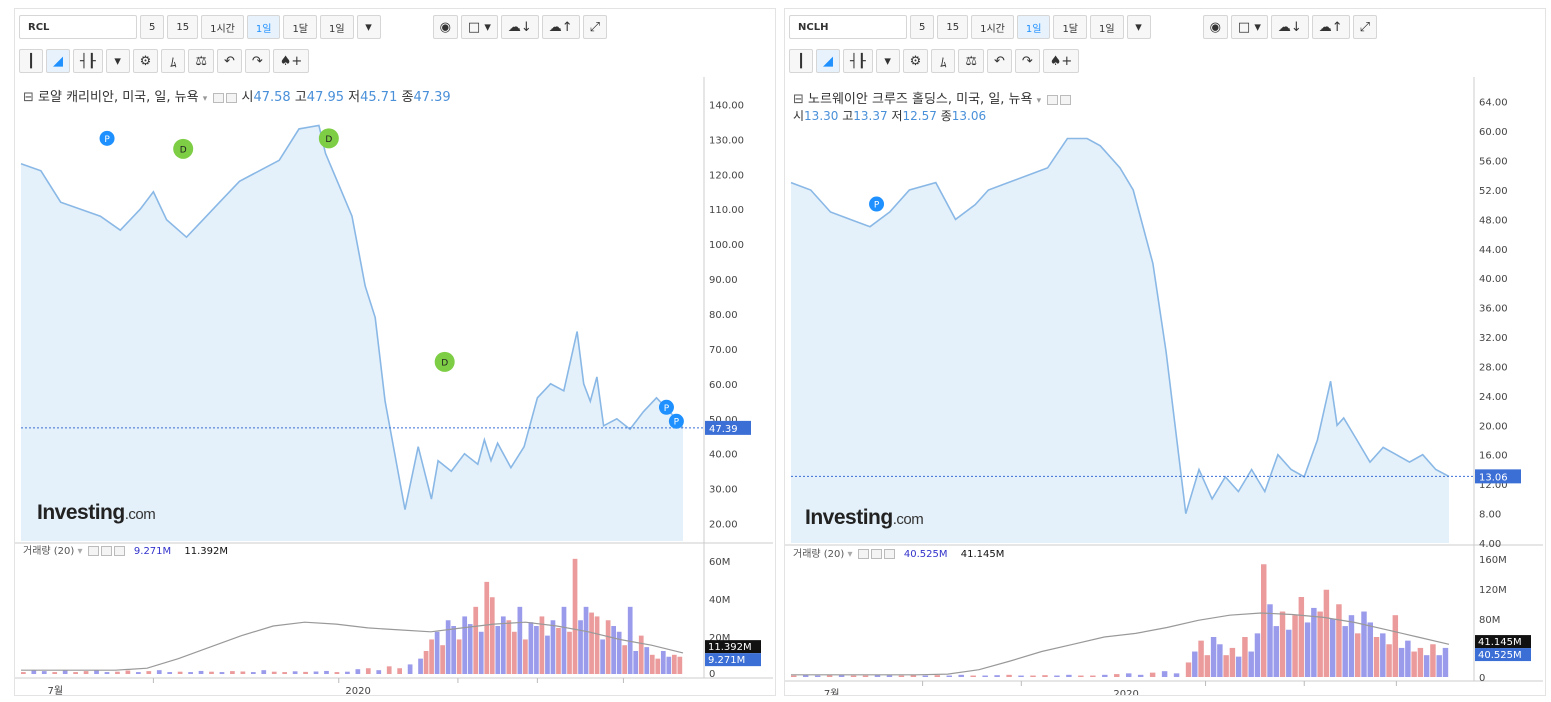 The width and height of the screenshot is (1551, 702). I want to click on high-value: 47.95, so click(325, 97).